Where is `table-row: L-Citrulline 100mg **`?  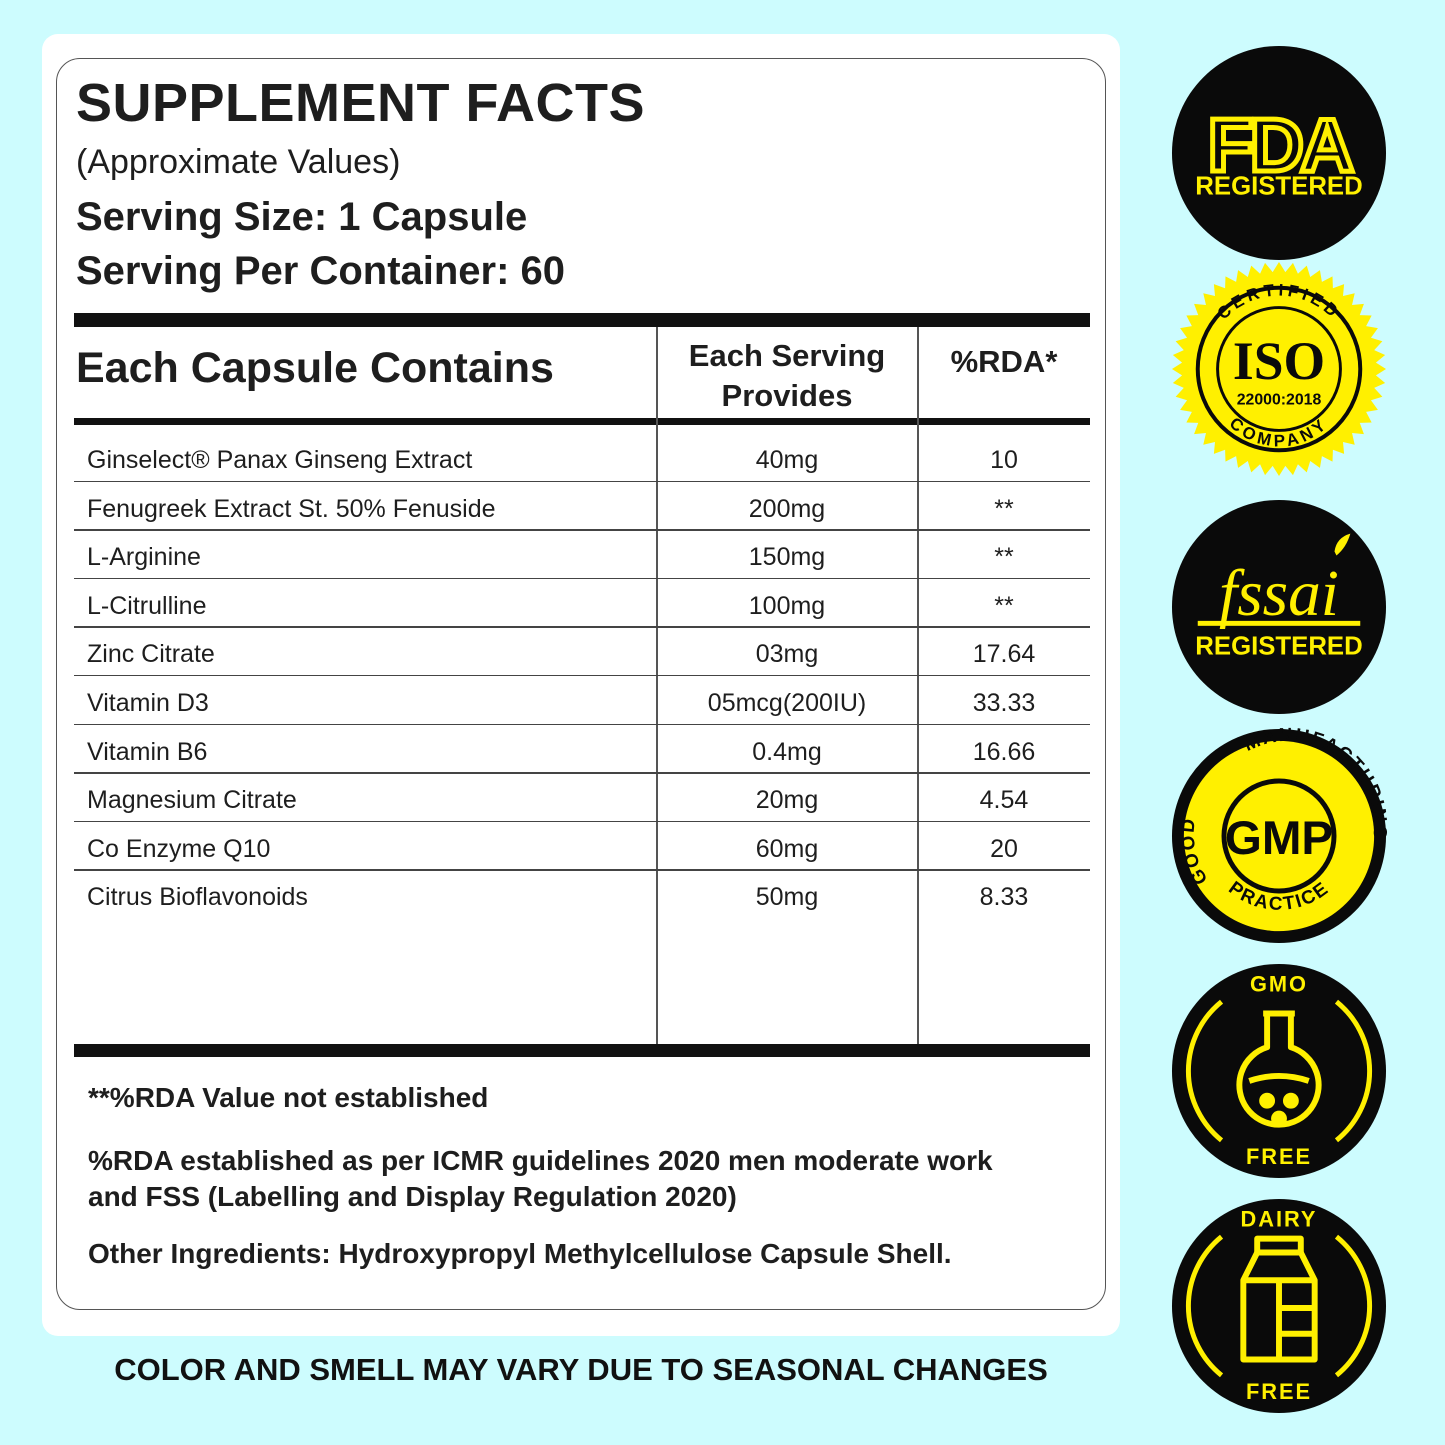
table-row: L-Citrulline 100mg ** is located at coordinates (582, 604).